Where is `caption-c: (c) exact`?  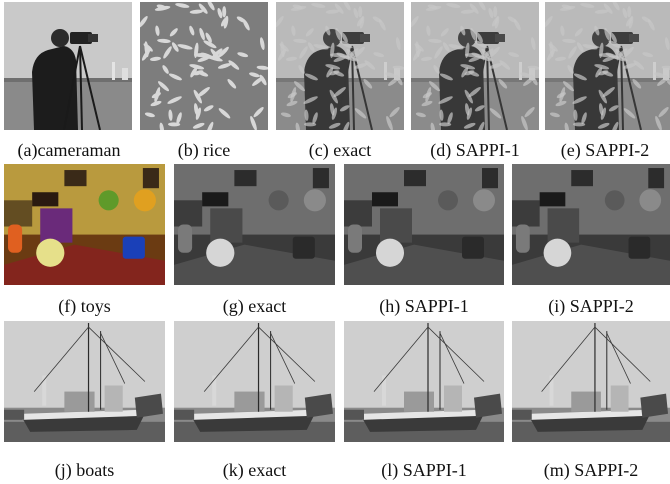 caption-c: (c) exact is located at coordinates (340, 150).